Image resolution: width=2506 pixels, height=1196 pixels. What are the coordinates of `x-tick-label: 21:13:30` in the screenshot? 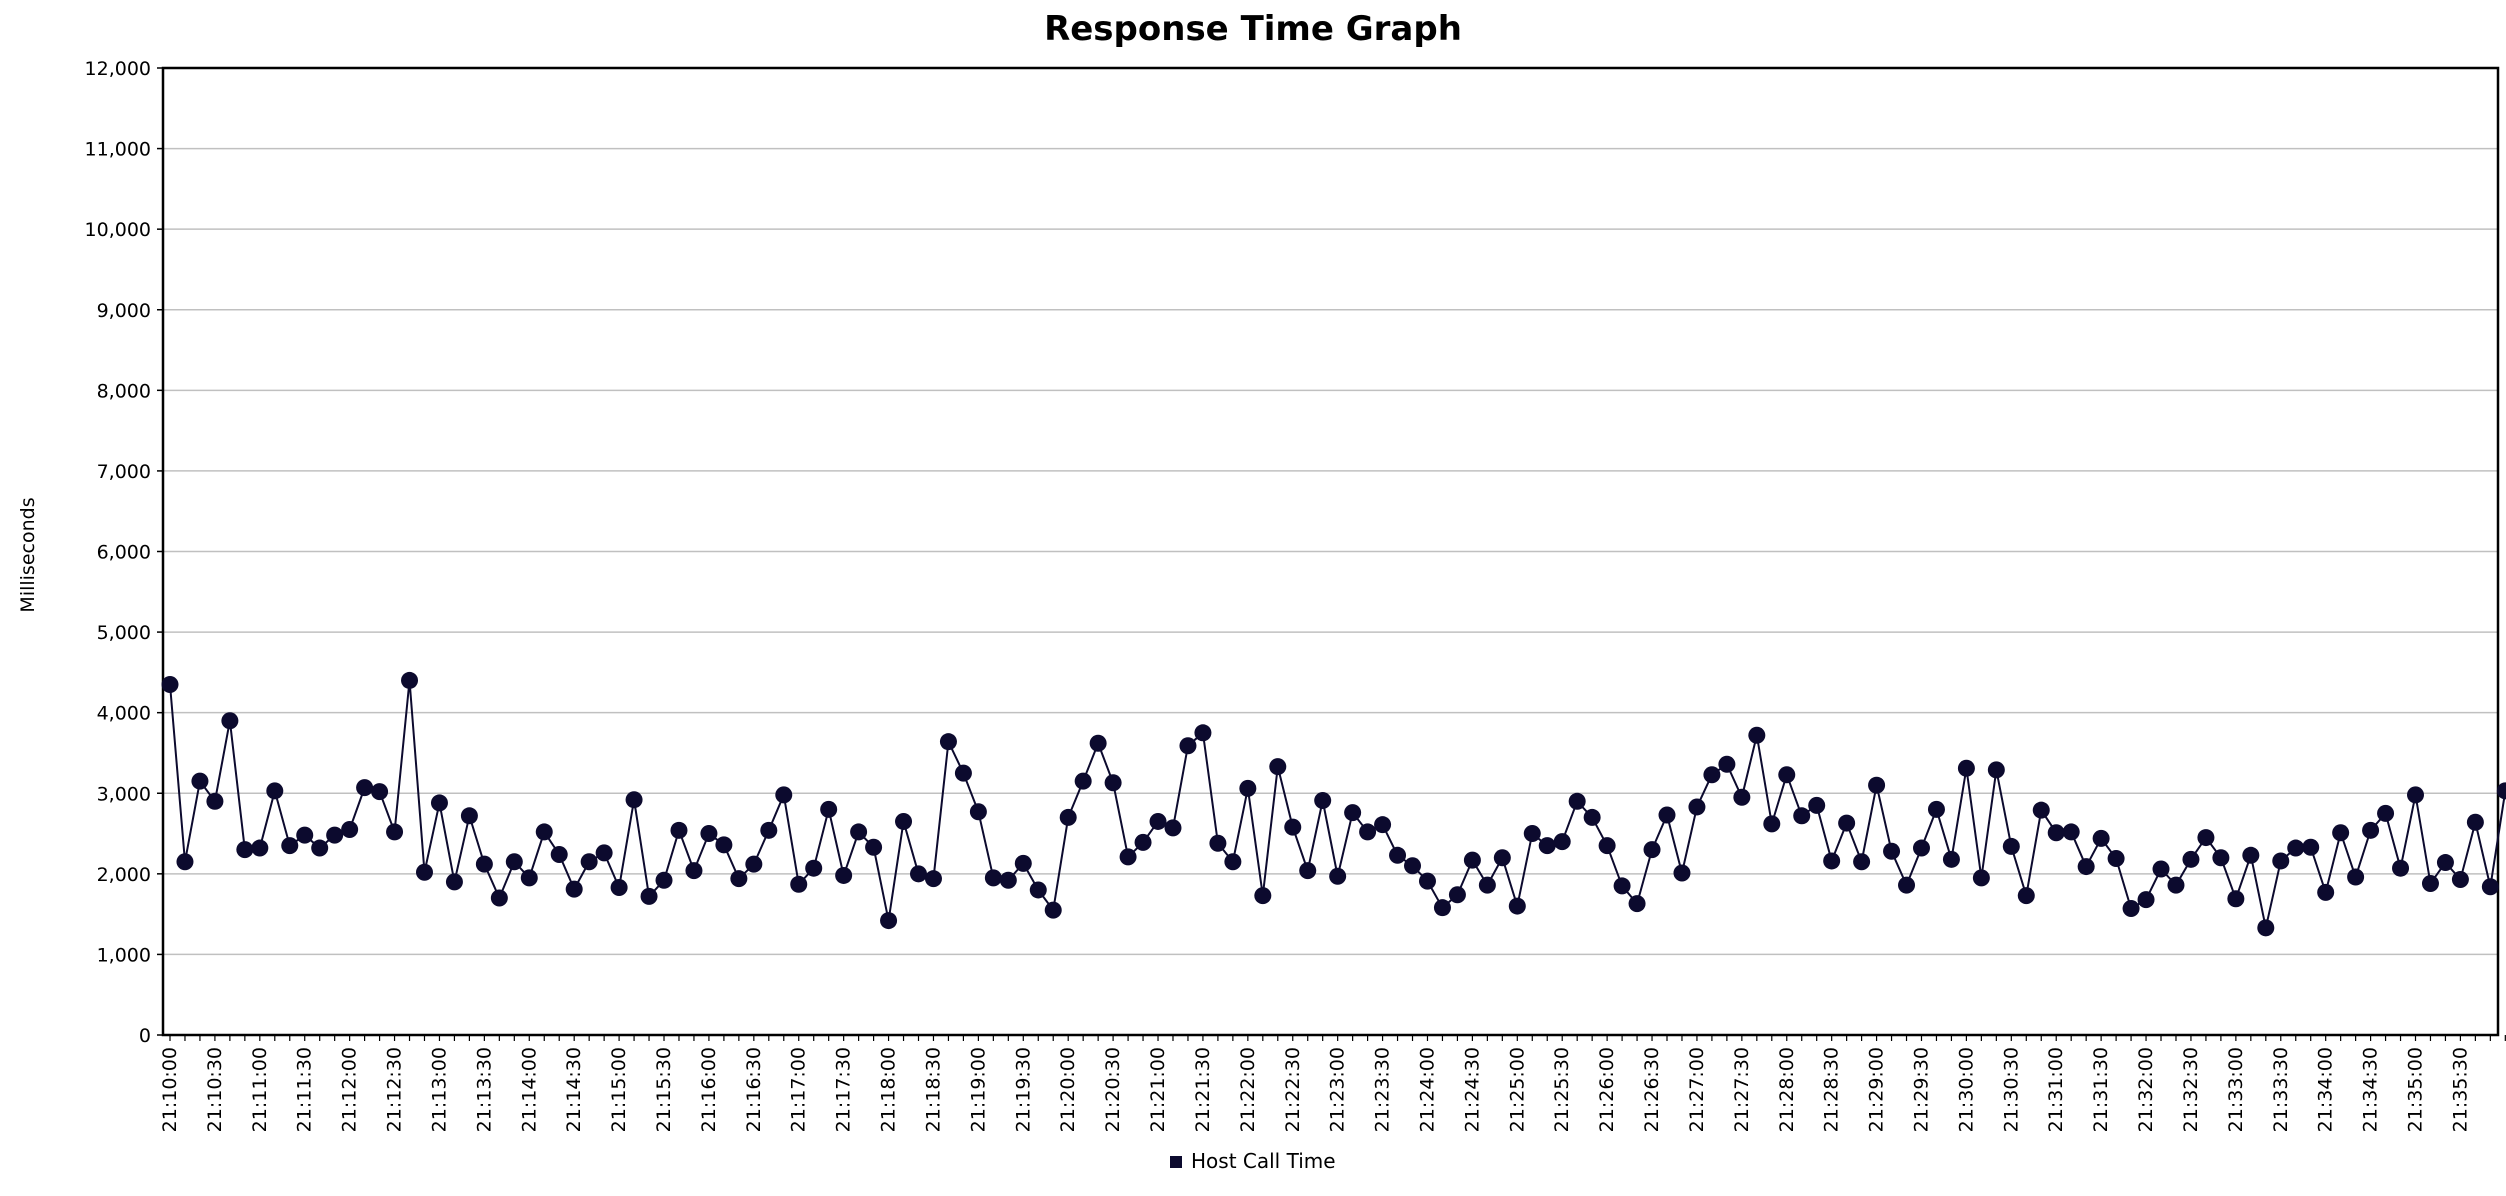 It's located at (484, 1089).